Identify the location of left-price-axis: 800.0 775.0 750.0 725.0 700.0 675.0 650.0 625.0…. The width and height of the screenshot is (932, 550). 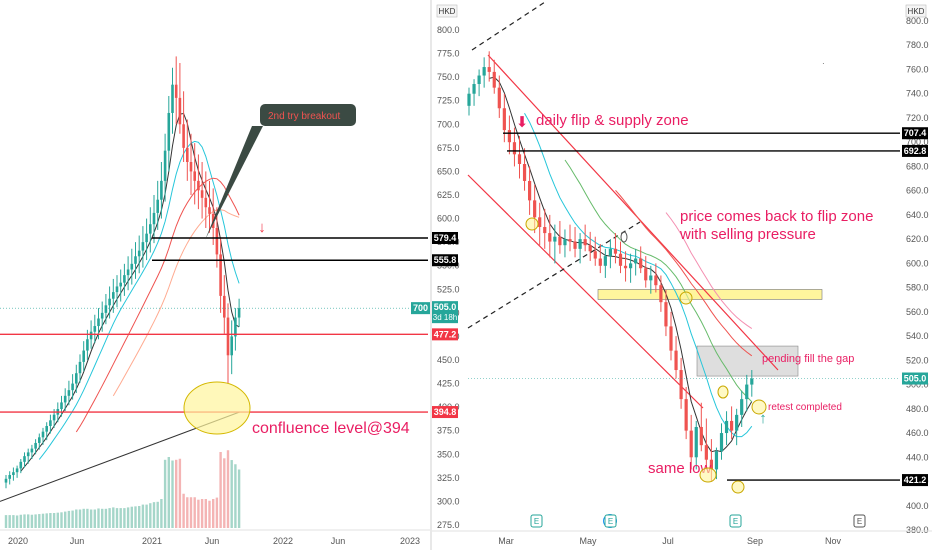
(435, 277).